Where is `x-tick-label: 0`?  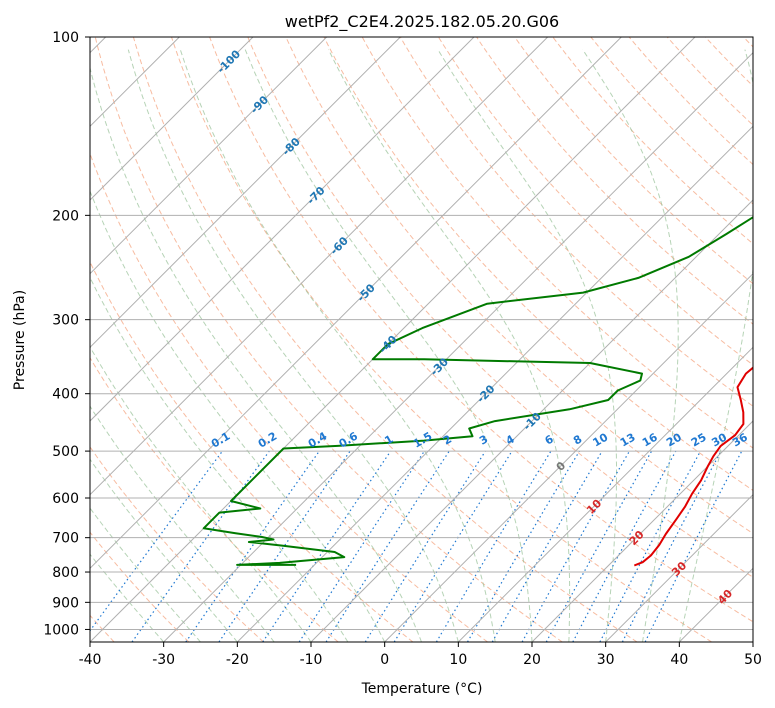 x-tick-label: 0 is located at coordinates (384, 660).